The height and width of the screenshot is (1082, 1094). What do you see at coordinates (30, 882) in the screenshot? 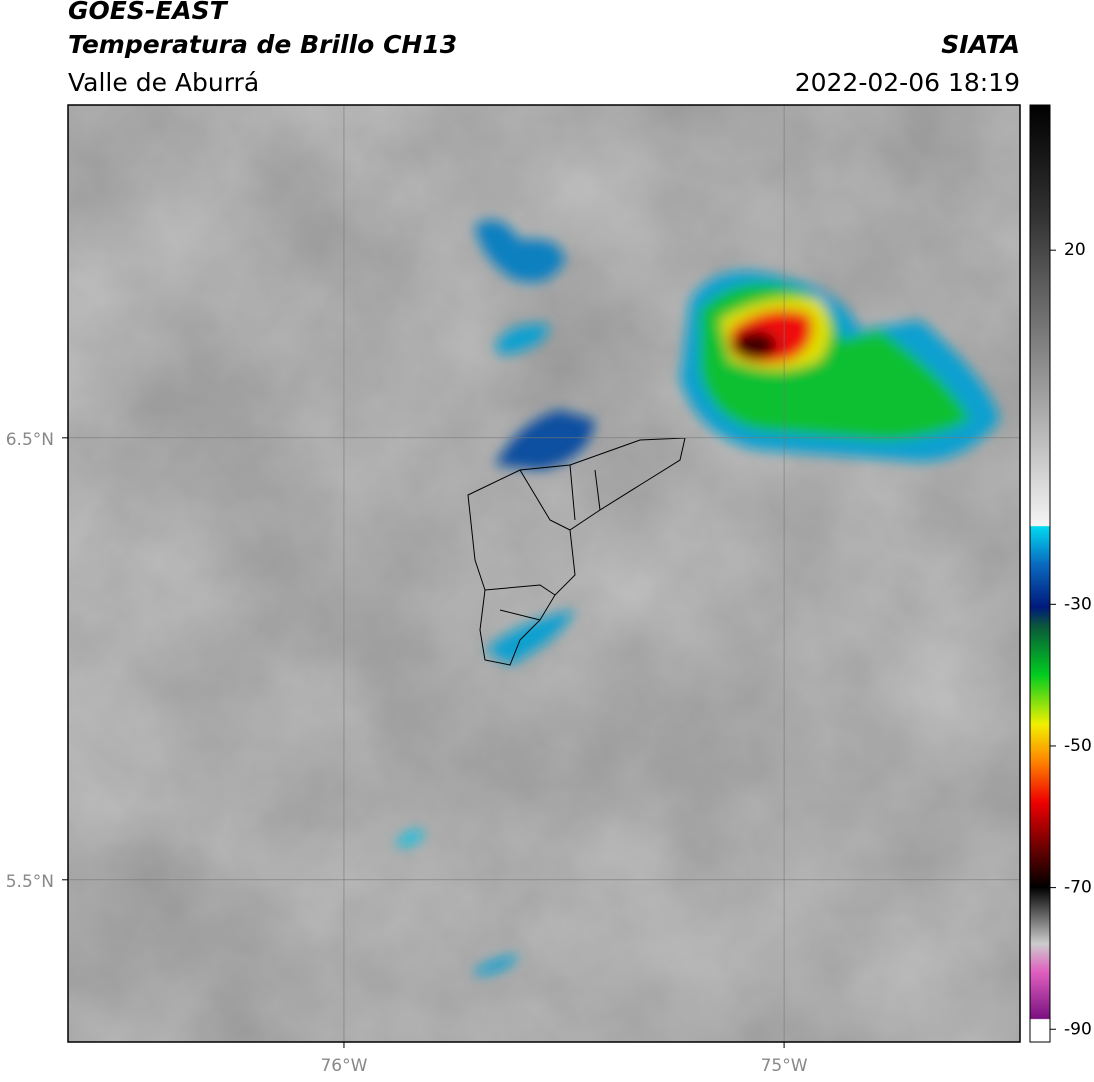
I see `y-tick-label: 5.5°N` at bounding box center [30, 882].